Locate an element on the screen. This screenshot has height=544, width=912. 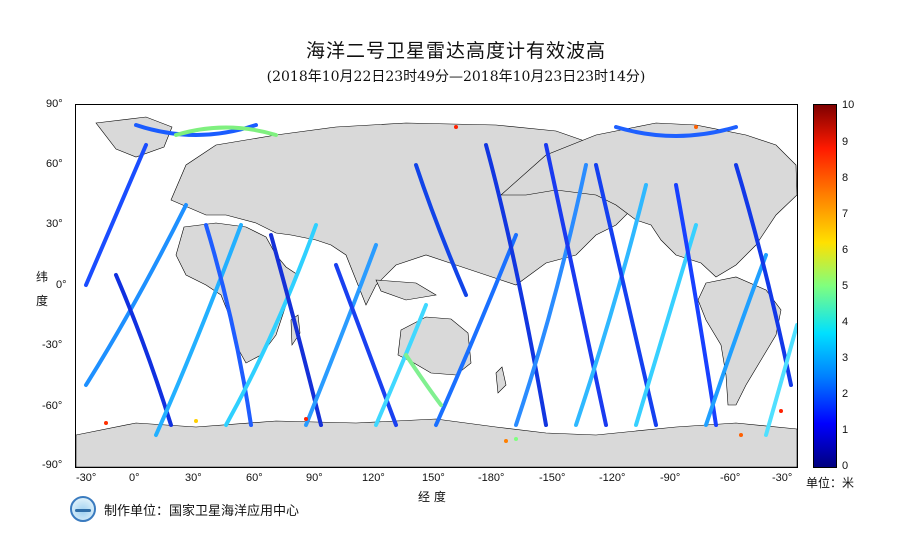
lat-tick: -90° is located at coordinates (52, 465).